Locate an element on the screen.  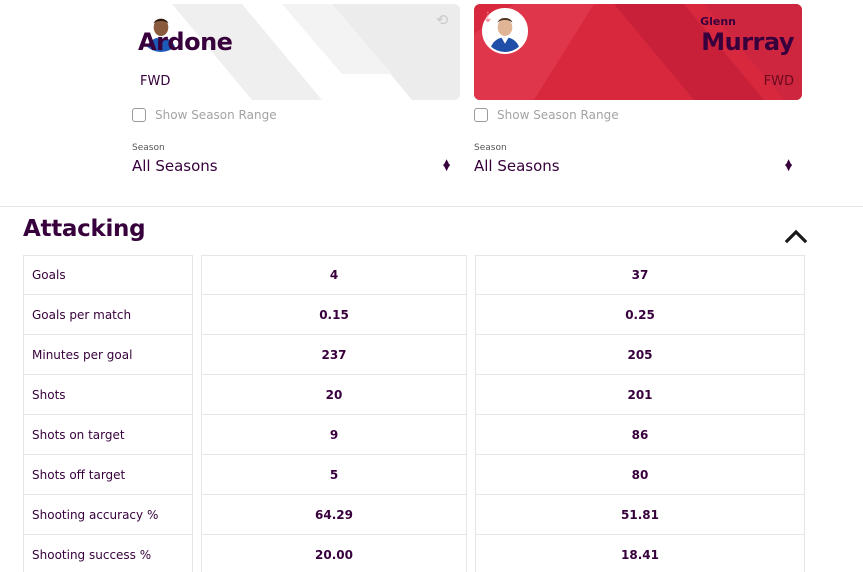
stat-label: Shots on target is located at coordinates (108, 435).